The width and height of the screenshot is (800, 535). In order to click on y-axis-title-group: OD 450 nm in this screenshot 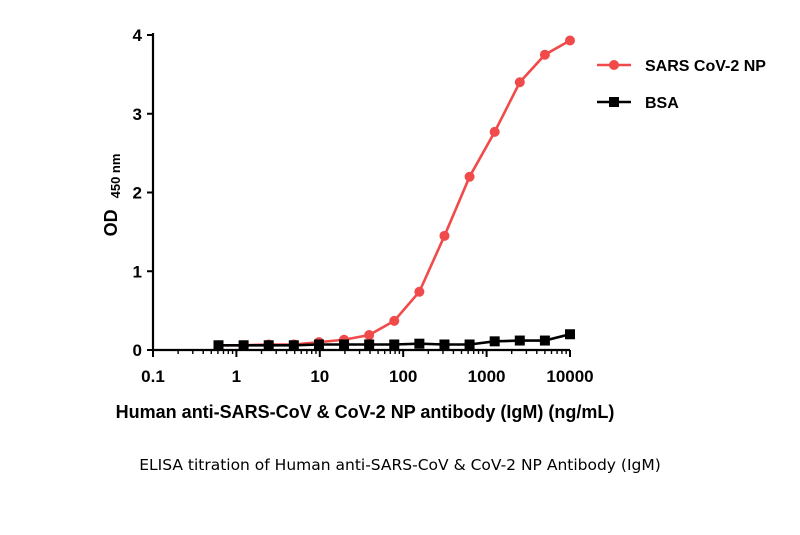, I will do `click(112, 195)`.